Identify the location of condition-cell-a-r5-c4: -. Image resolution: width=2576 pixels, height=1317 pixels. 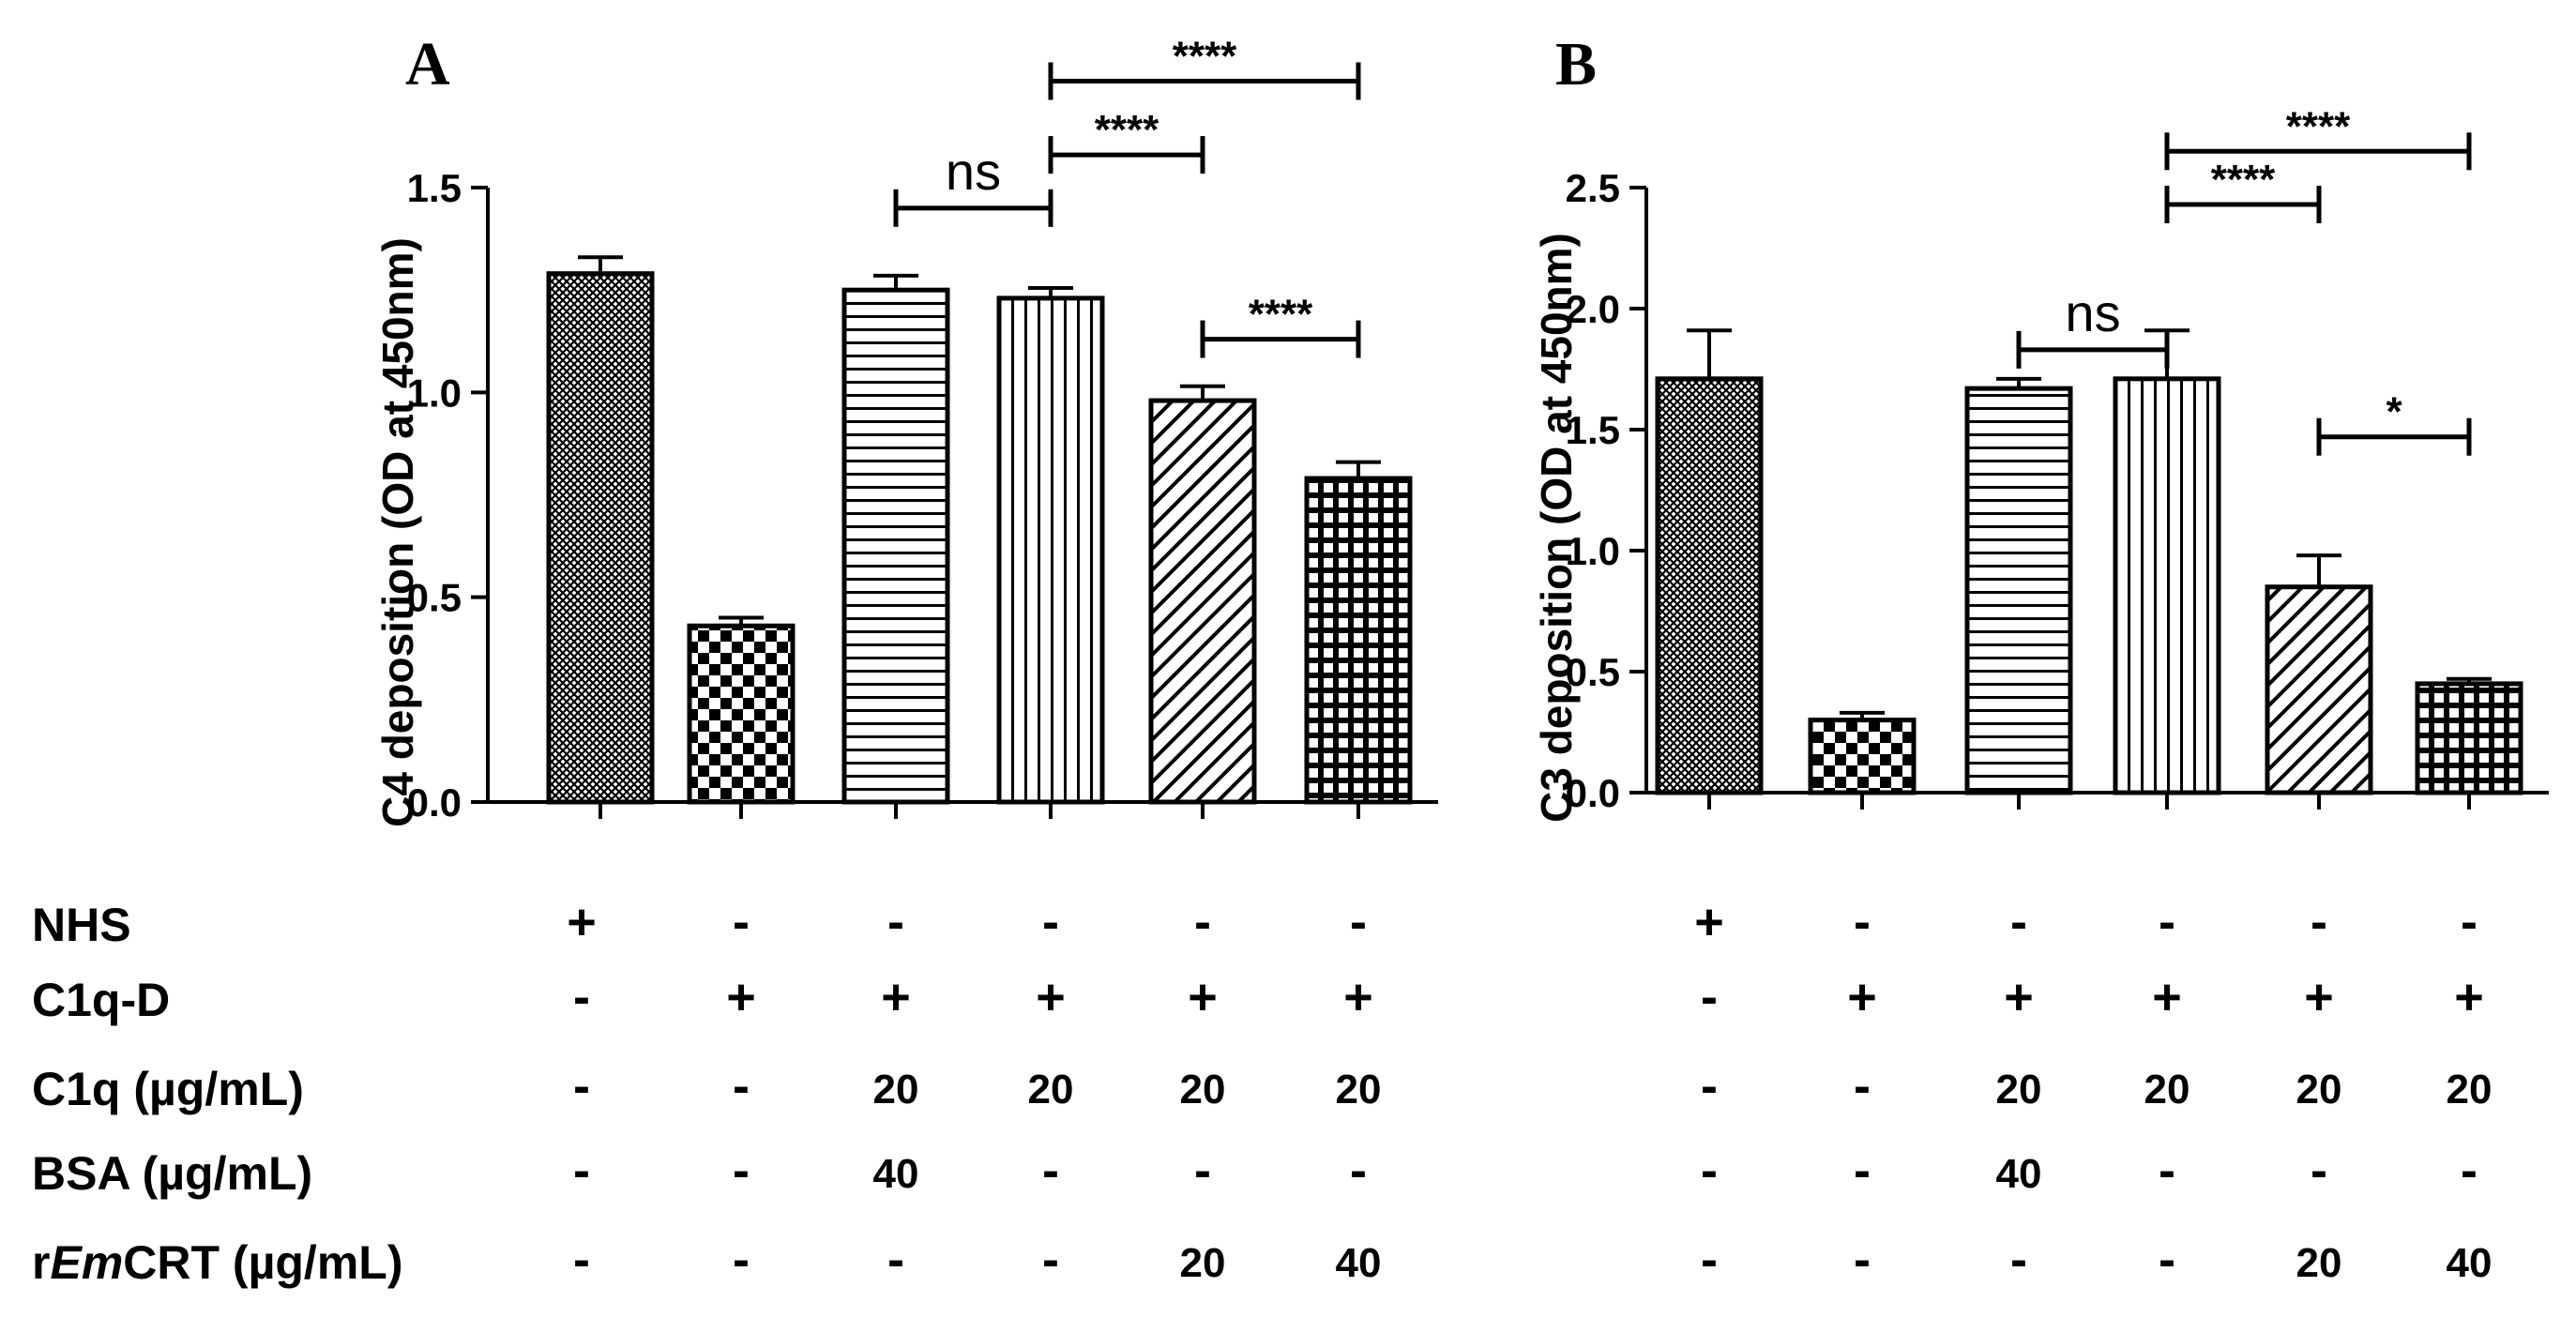
(1050, 1260).